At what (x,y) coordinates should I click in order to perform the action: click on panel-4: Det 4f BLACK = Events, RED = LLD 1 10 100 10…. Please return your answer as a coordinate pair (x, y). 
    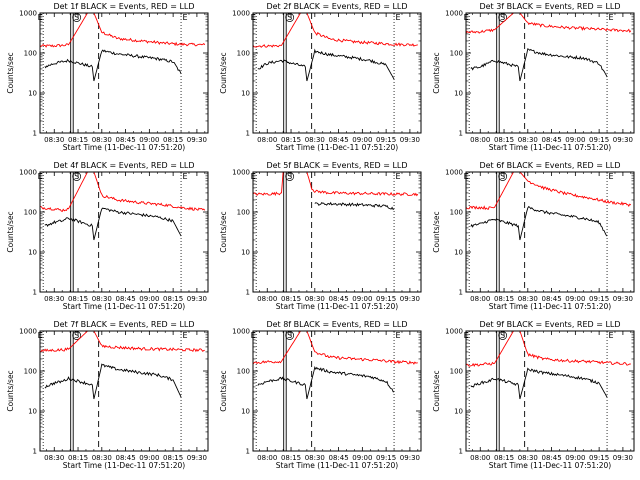
    Looking at the image, I should click on (107, 236).